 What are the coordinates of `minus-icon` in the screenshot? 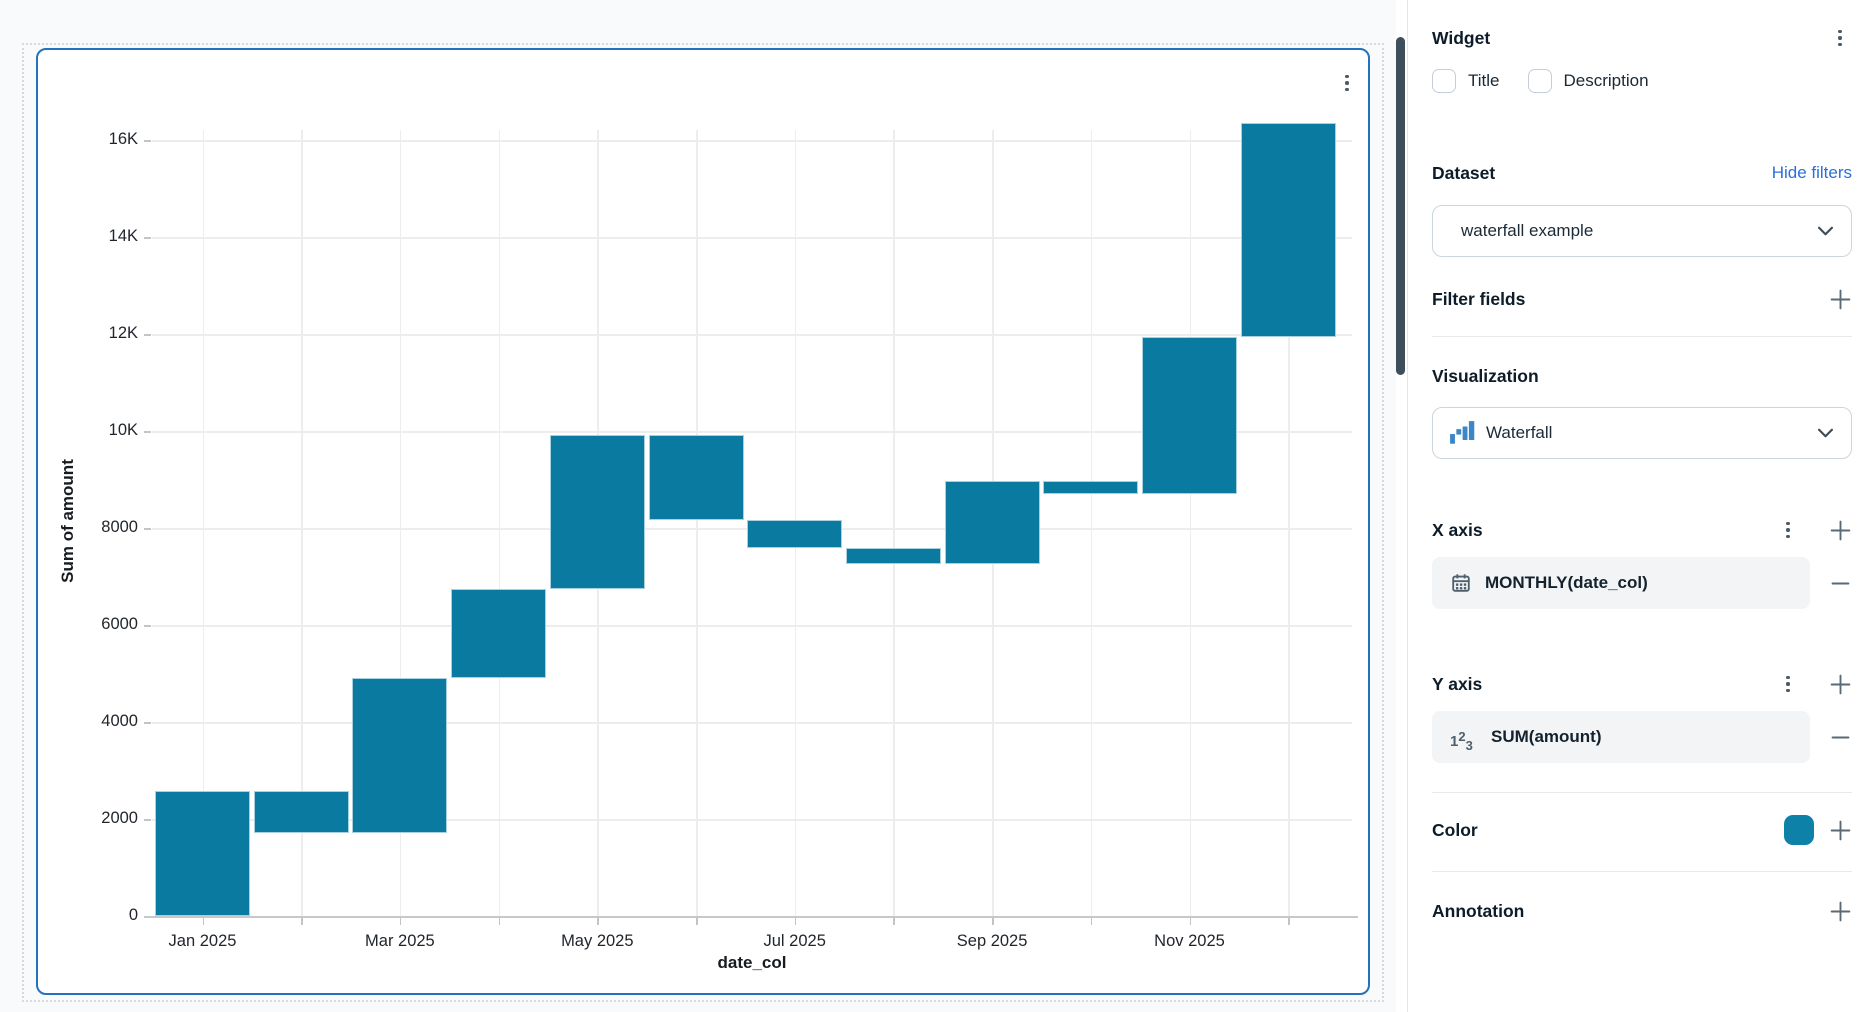 It's located at (1840, 737).